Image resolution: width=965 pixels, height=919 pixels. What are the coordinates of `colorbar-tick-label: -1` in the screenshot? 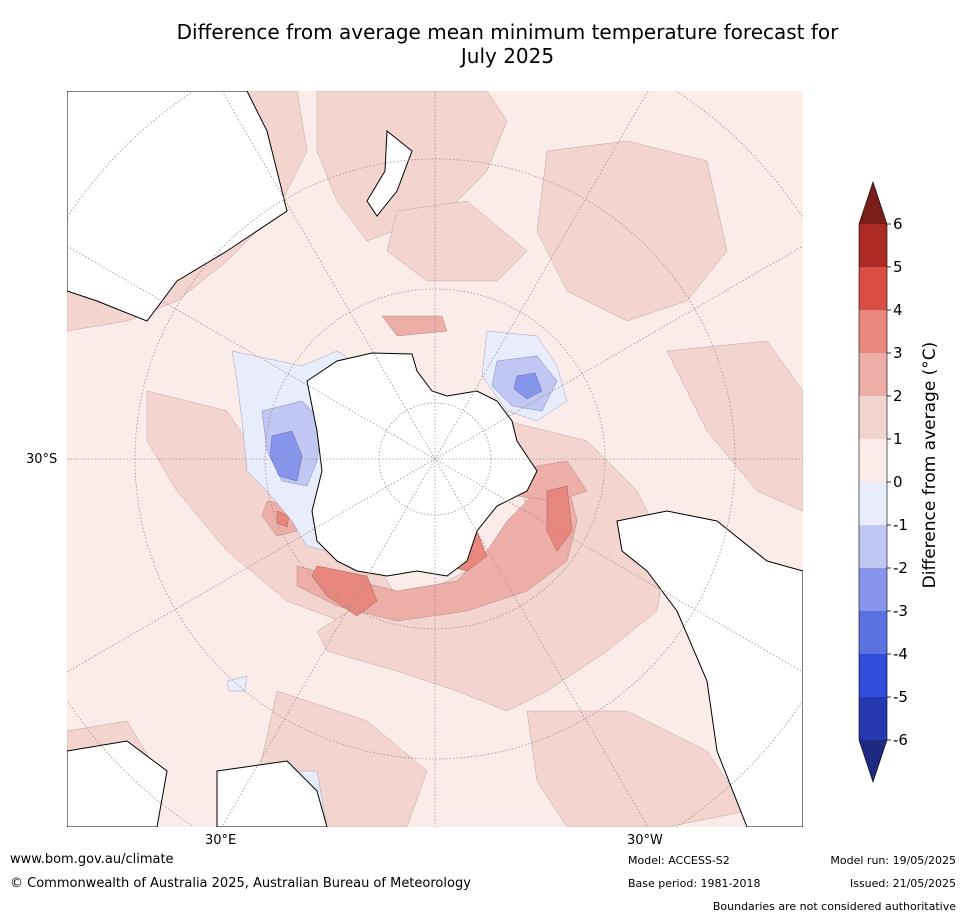 It's located at (900, 525).